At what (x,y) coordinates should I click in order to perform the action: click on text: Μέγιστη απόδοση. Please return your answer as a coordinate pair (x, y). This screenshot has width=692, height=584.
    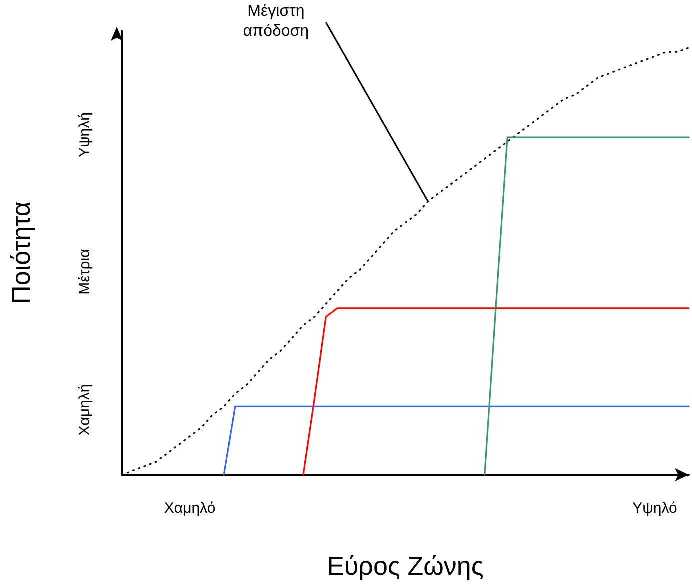
    Looking at the image, I should click on (276, 21).